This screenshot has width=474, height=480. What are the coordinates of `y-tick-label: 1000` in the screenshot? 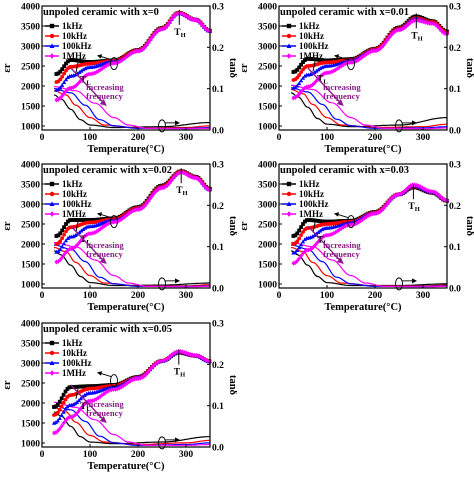 It's located at (30, 128).